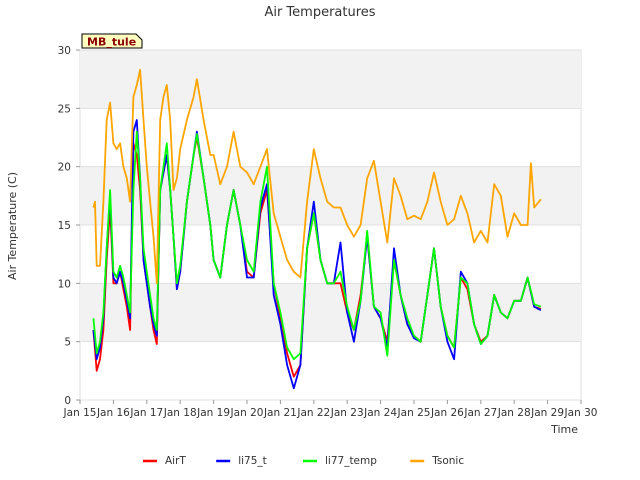  Describe the element at coordinates (319, 12) in the screenshot. I see `chart-title: Air Temperatures` at that location.